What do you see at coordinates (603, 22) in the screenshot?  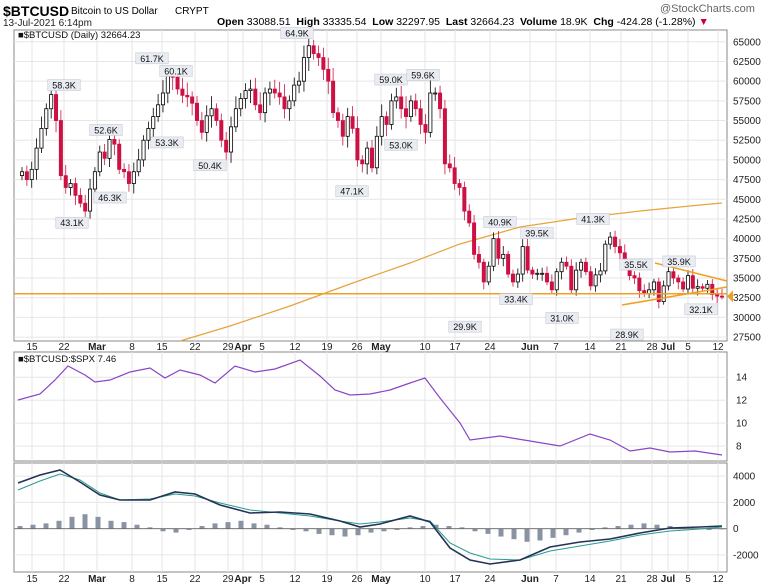 I see `chg-label: Chg` at bounding box center [603, 22].